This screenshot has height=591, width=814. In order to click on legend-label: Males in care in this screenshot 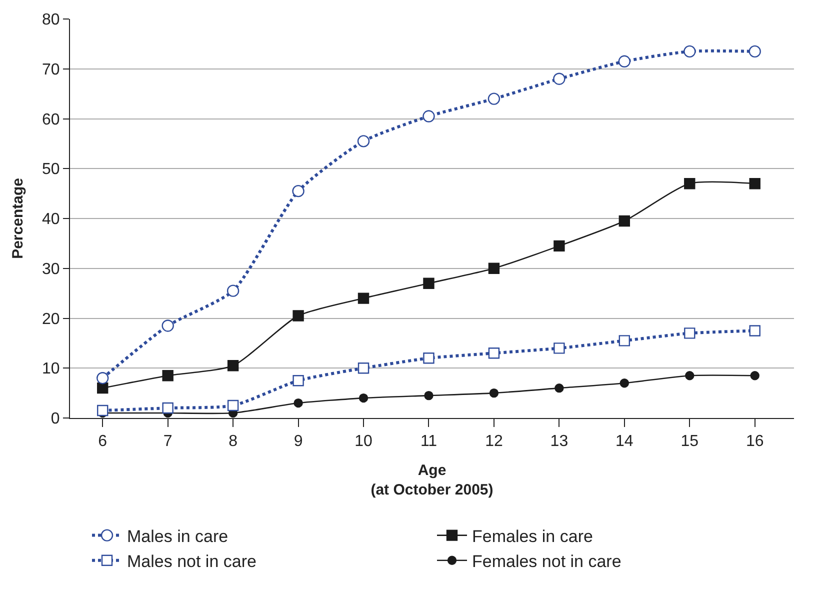, I will do `click(177, 536)`.